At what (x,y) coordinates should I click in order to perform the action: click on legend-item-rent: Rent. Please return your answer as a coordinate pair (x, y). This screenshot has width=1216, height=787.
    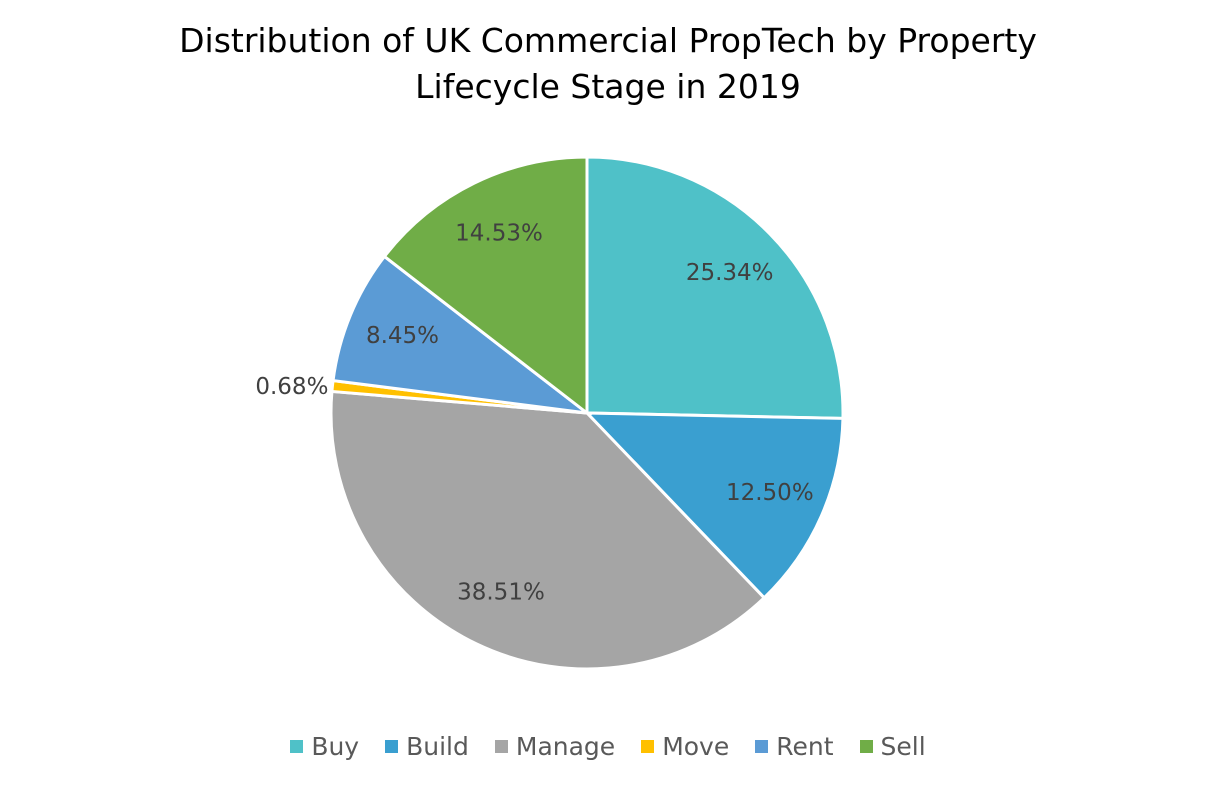
    Looking at the image, I should click on (794, 746).